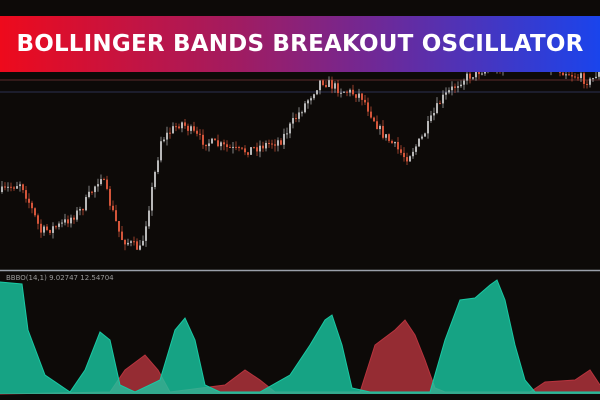  I want to click on banner-title: BOLLINGER BANDS BREAKOUT OSCILLATOR, so click(300, 44).